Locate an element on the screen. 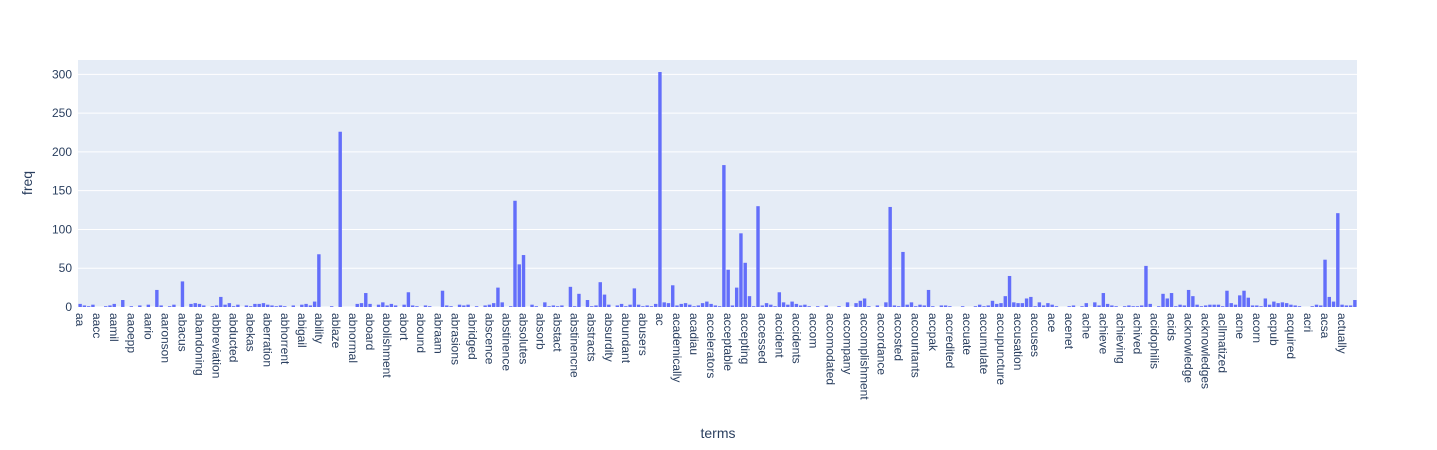 Image resolution: width=1437 pixels, height=450 pixels. x-tick-label: accpak is located at coordinates (933, 332).